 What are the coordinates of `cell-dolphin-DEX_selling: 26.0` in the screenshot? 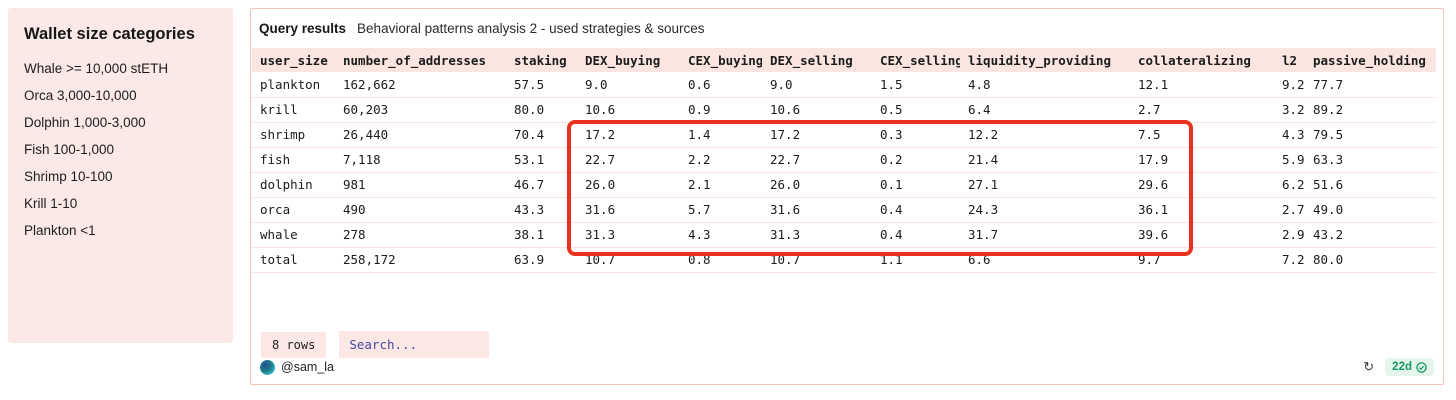 It's located at (817, 185).